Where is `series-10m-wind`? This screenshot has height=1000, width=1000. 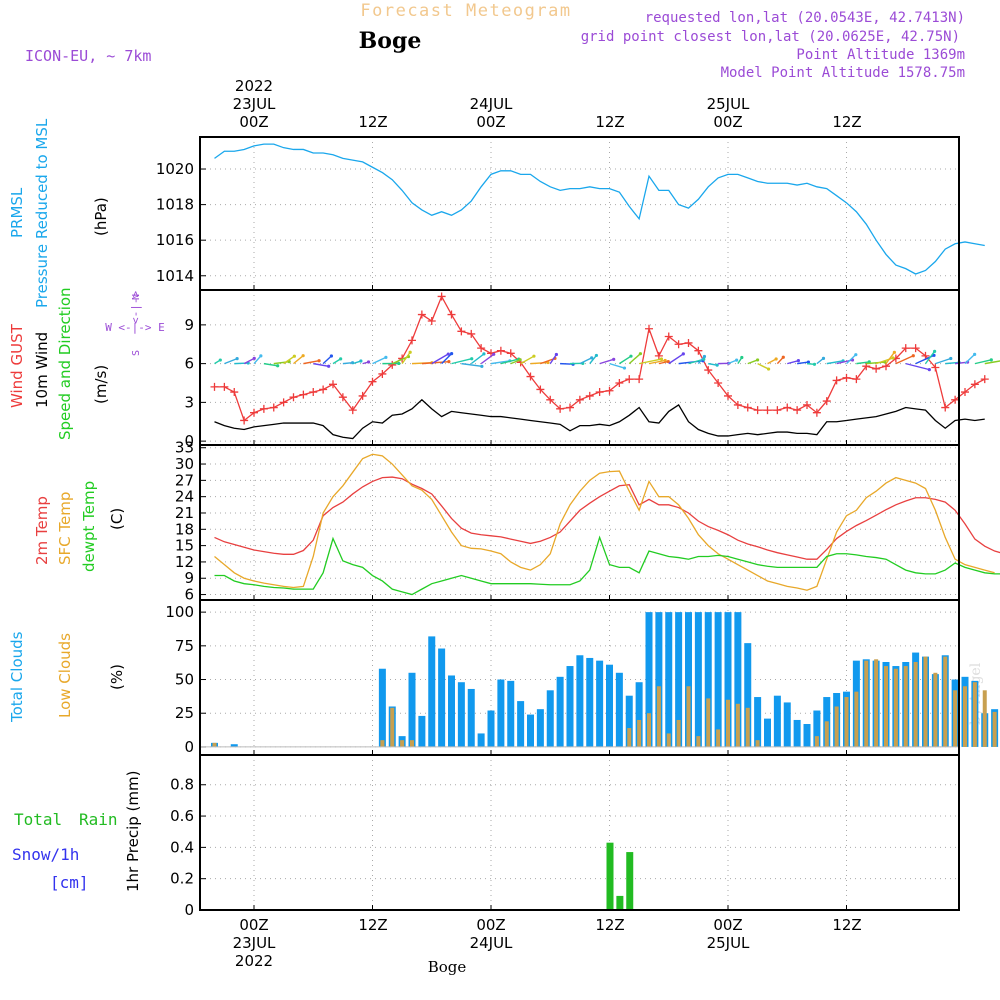
series-10m-wind is located at coordinates (599, 419).